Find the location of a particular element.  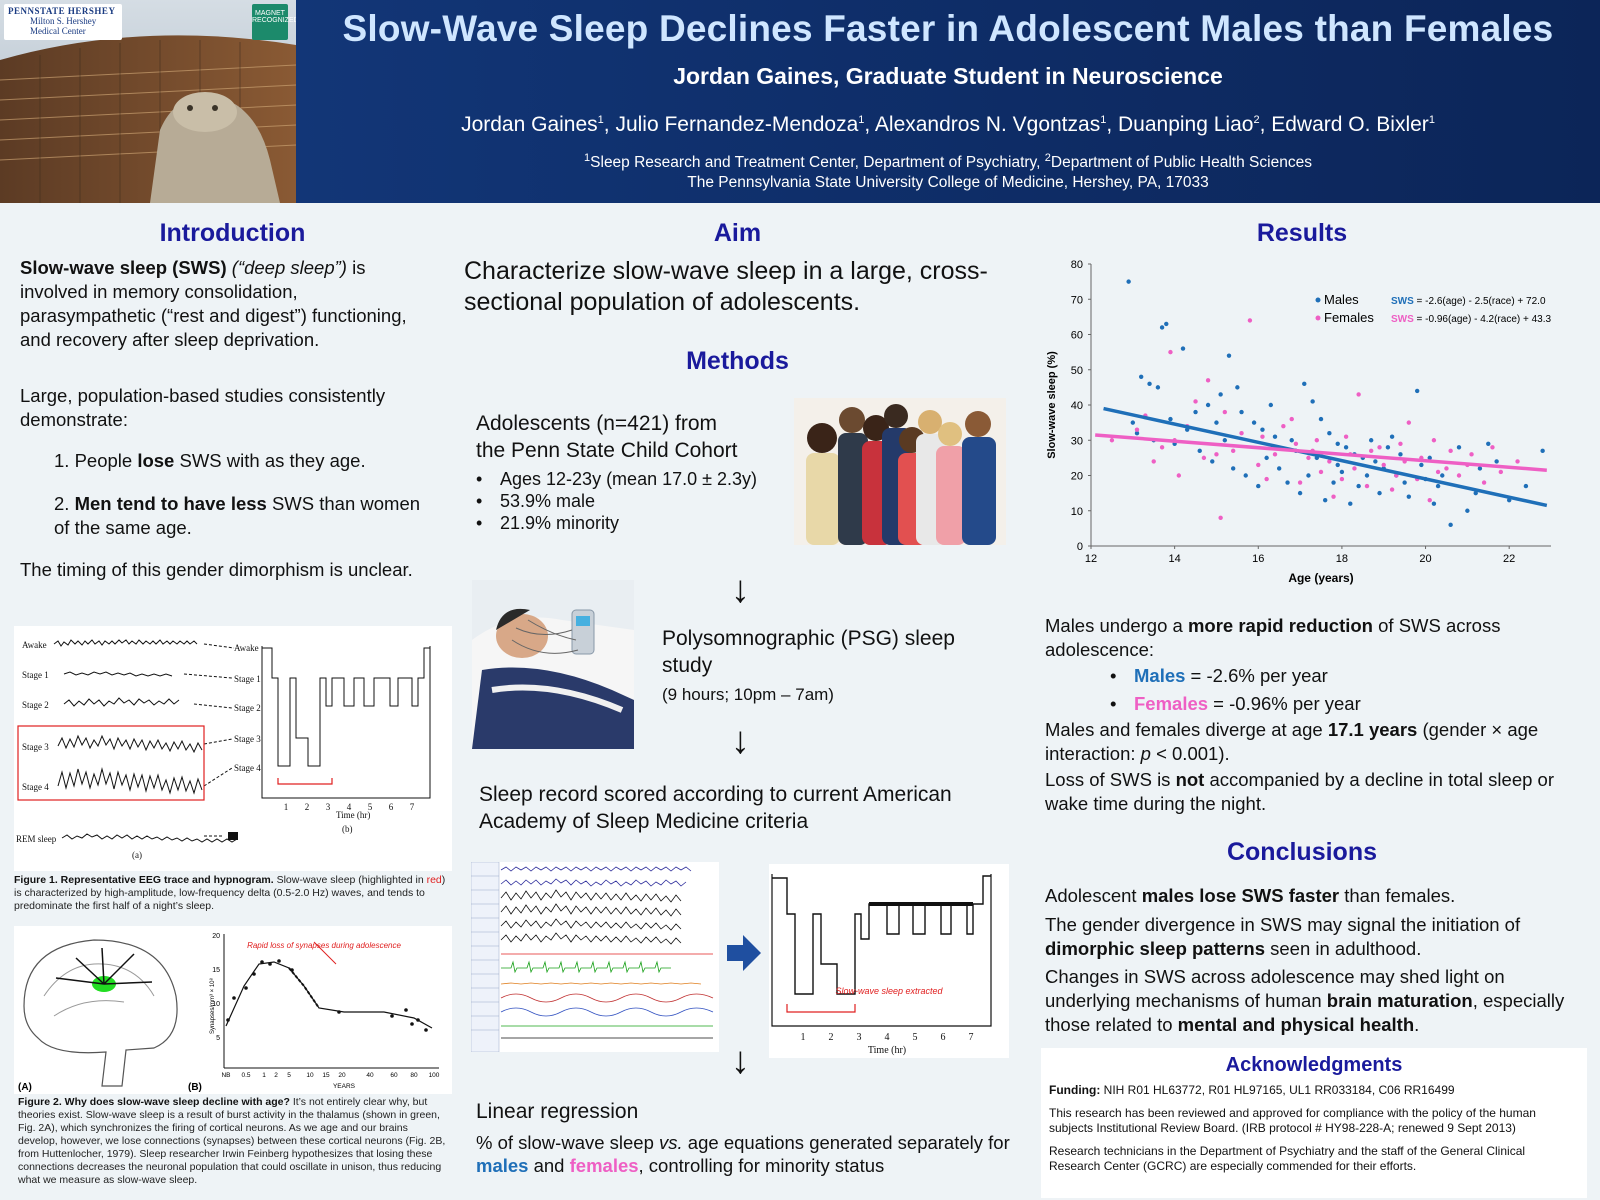

hyp-label-awake: Awake is located at coordinates (246, 648).